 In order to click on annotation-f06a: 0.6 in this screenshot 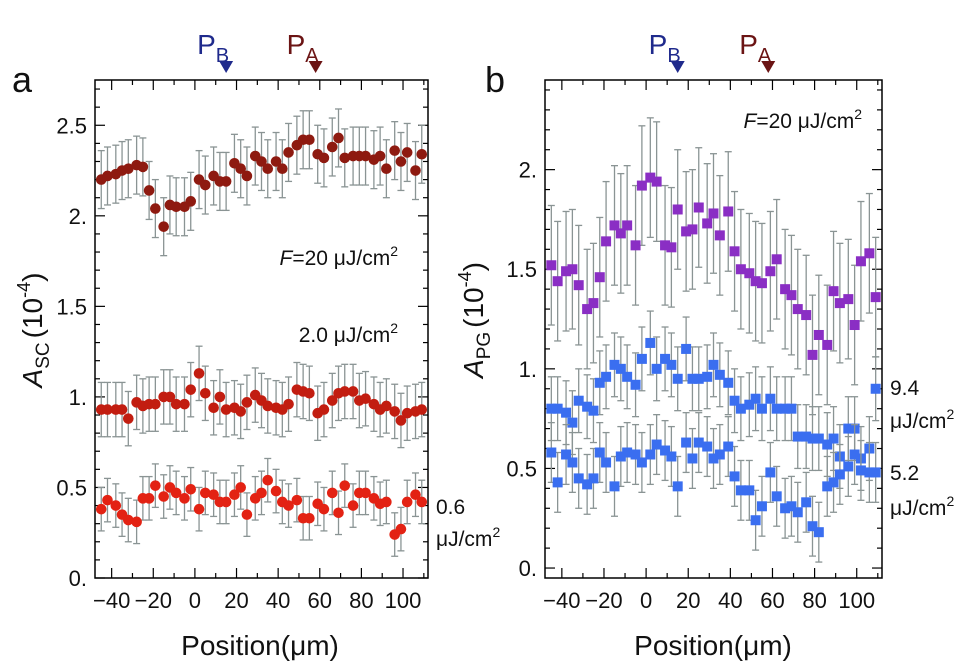, I will do `click(450, 507)`.